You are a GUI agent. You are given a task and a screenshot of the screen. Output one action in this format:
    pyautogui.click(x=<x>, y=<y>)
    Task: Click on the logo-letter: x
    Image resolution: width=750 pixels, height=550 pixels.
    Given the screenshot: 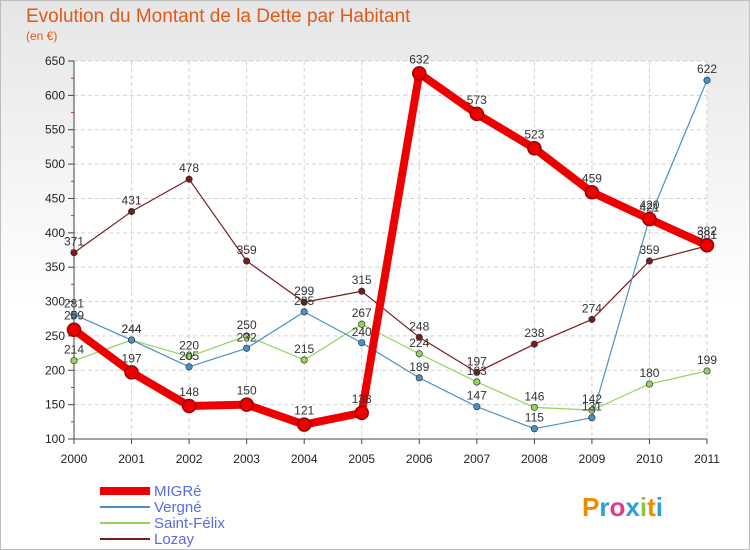 What is the action you would take?
    pyautogui.click(x=632, y=507)
    